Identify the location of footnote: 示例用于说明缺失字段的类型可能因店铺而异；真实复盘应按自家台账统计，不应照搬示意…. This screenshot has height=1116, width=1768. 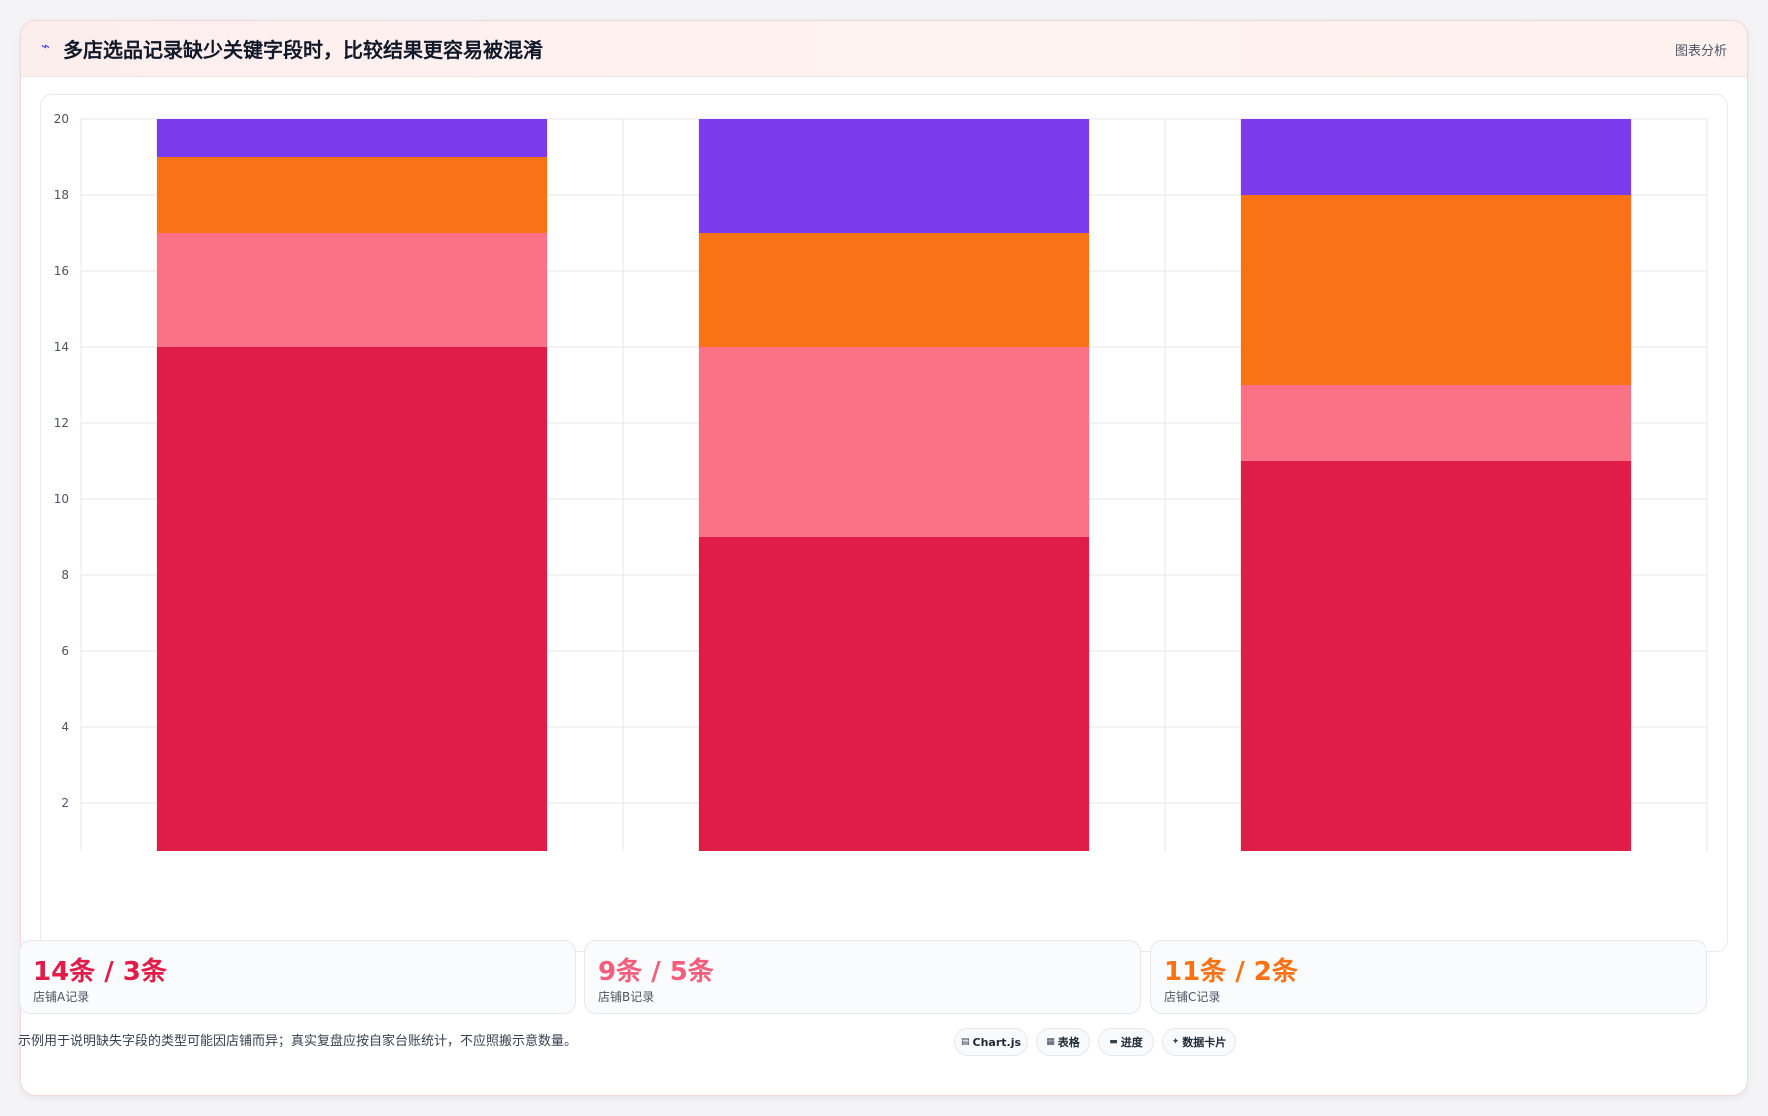
(298, 1041).